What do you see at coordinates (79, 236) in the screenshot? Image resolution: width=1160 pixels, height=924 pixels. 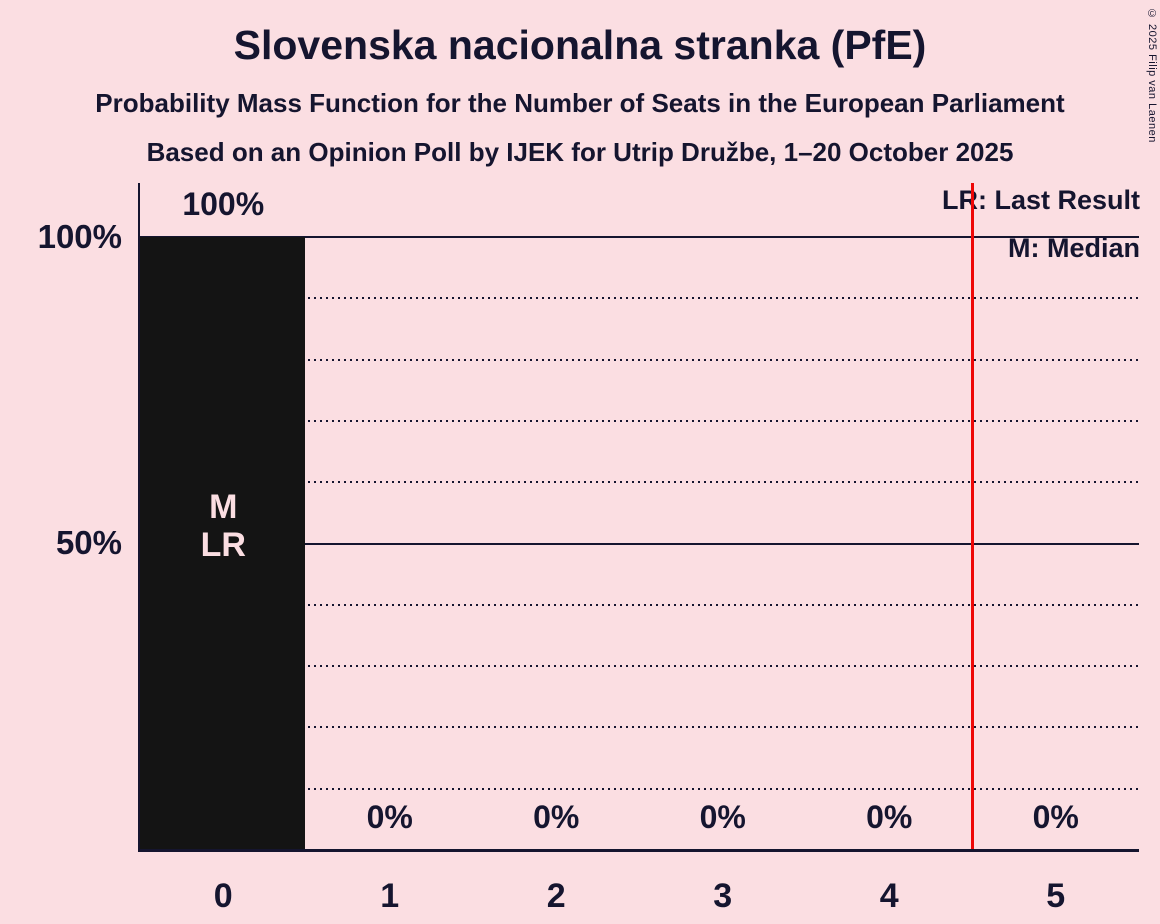 I see `y-axis-label-100: 100%` at bounding box center [79, 236].